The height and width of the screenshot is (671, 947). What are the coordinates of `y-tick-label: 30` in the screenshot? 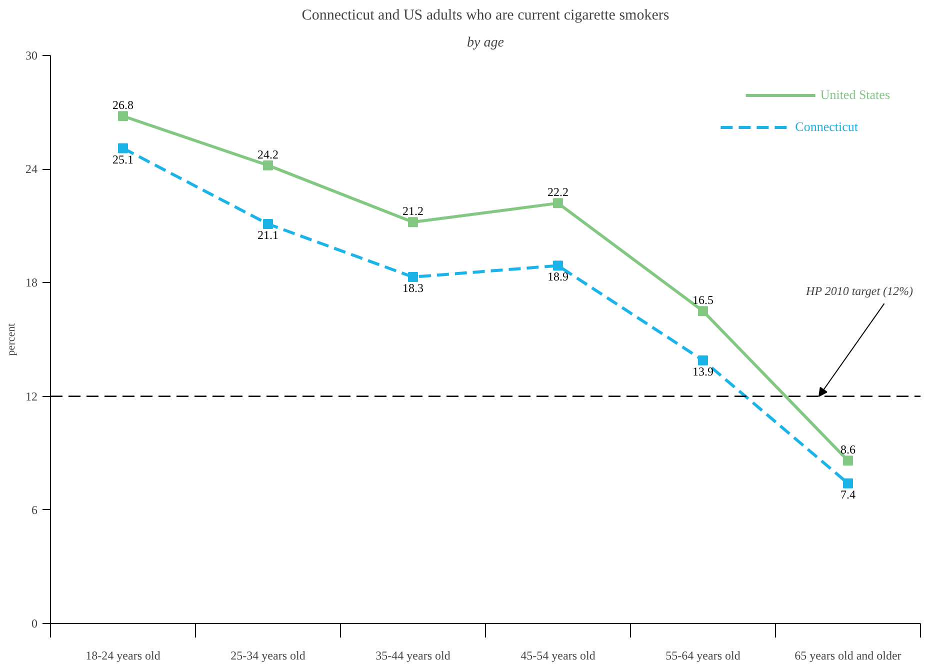 It's located at (32, 55).